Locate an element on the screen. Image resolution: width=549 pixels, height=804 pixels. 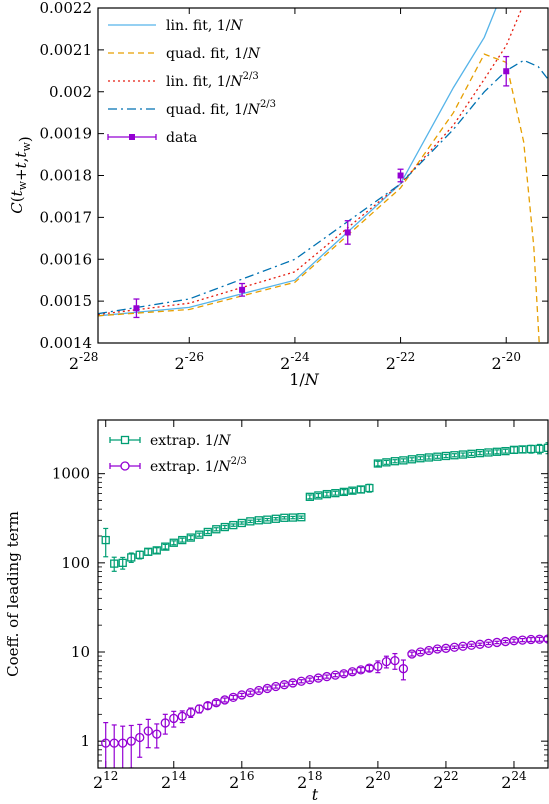
legend-square-marker is located at coordinates (125, 440).